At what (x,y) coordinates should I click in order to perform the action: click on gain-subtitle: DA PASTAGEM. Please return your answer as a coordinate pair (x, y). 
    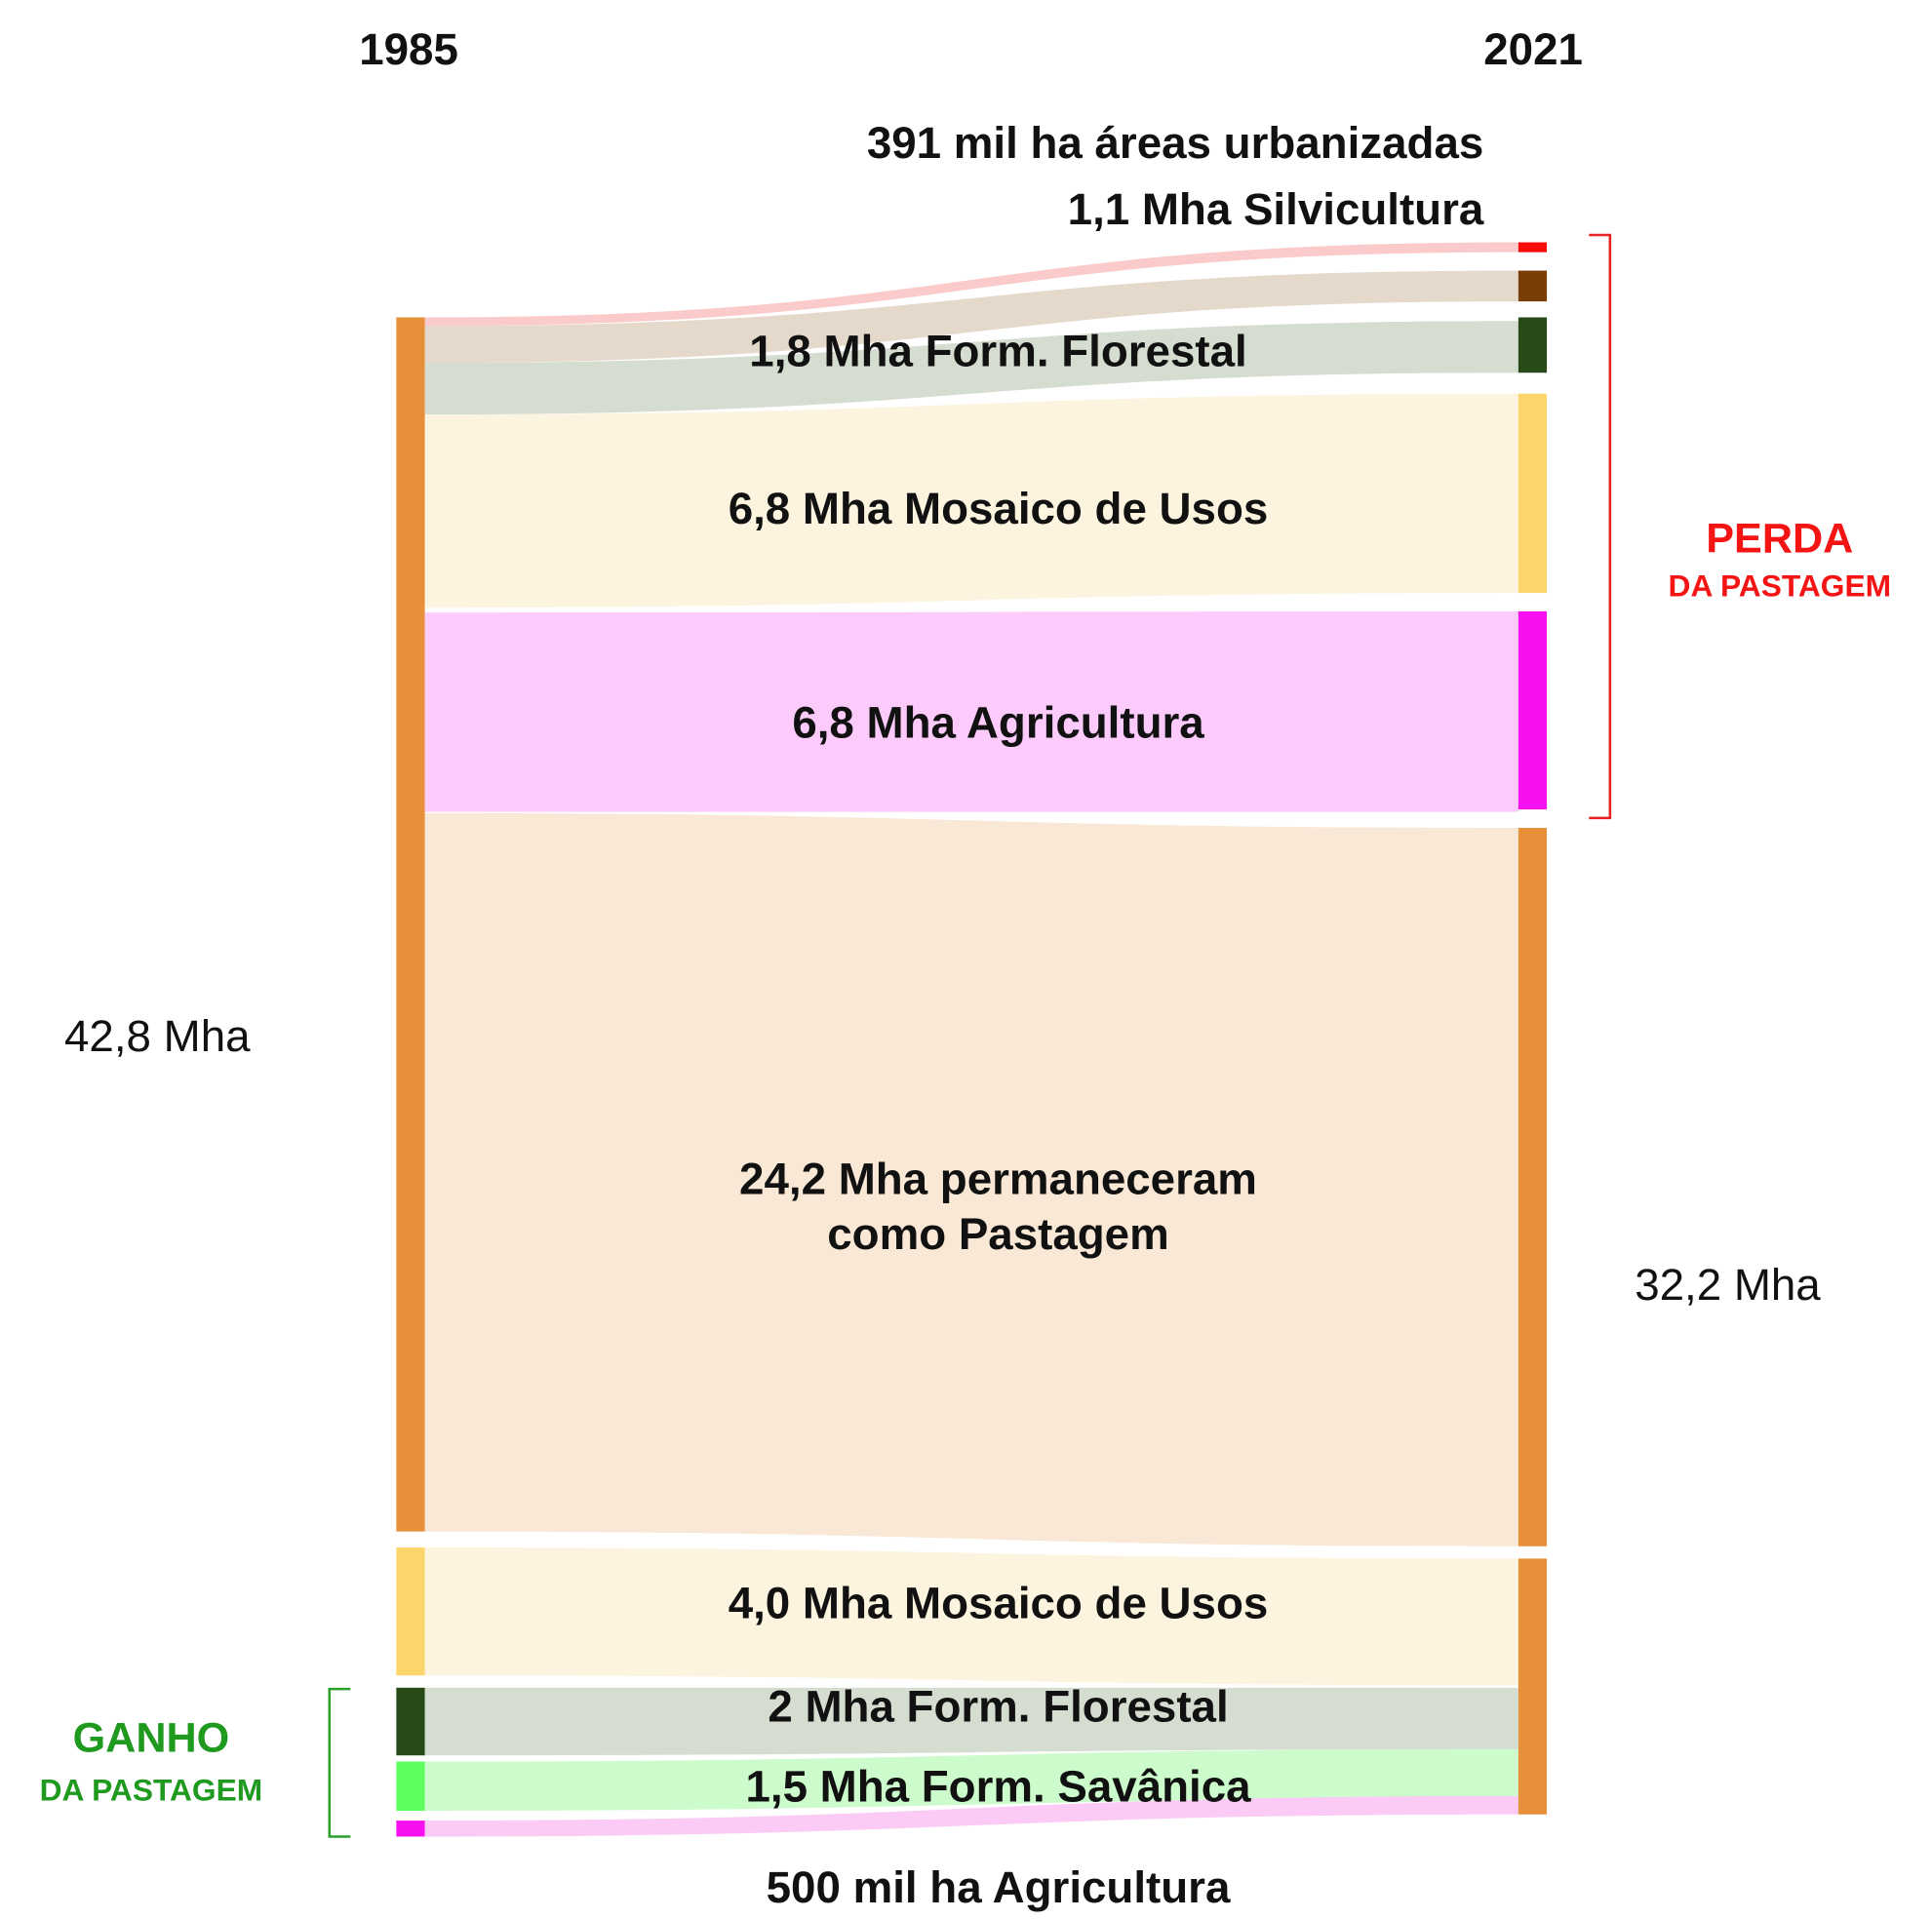
    Looking at the image, I should click on (151, 1789).